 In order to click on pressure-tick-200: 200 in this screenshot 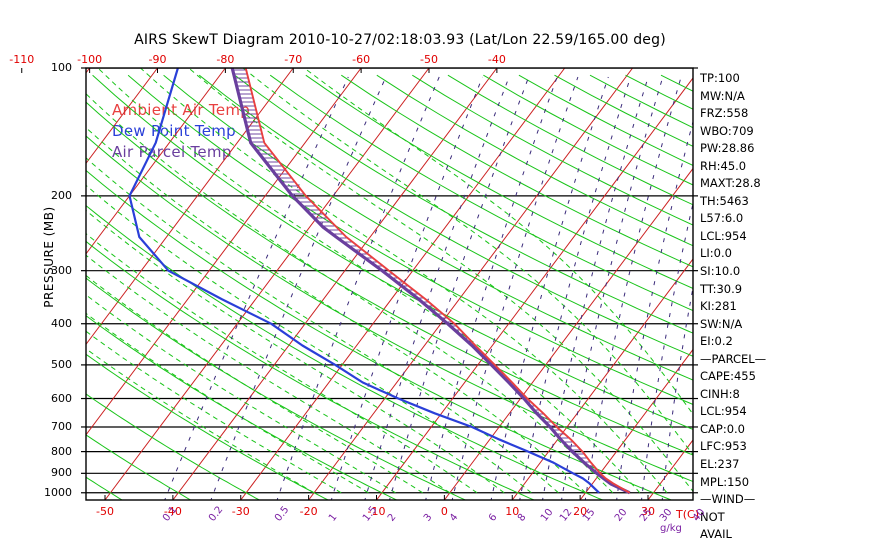, I will do `click(61, 195)`.